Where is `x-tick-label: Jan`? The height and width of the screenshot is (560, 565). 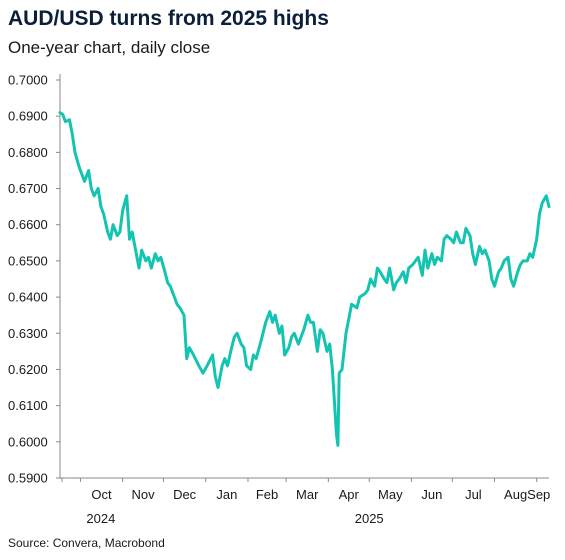
x-tick-label: Jan is located at coordinates (226, 494).